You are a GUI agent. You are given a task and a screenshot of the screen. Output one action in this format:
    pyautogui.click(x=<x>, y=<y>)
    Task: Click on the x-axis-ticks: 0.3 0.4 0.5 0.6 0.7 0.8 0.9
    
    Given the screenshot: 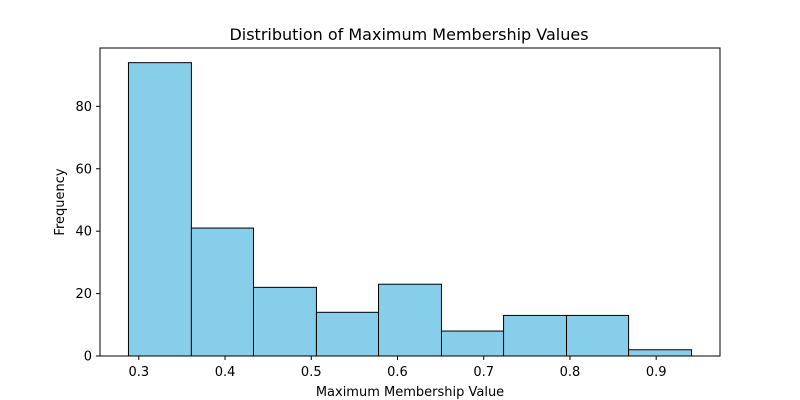 What is the action you would take?
    pyautogui.click(x=397, y=368)
    